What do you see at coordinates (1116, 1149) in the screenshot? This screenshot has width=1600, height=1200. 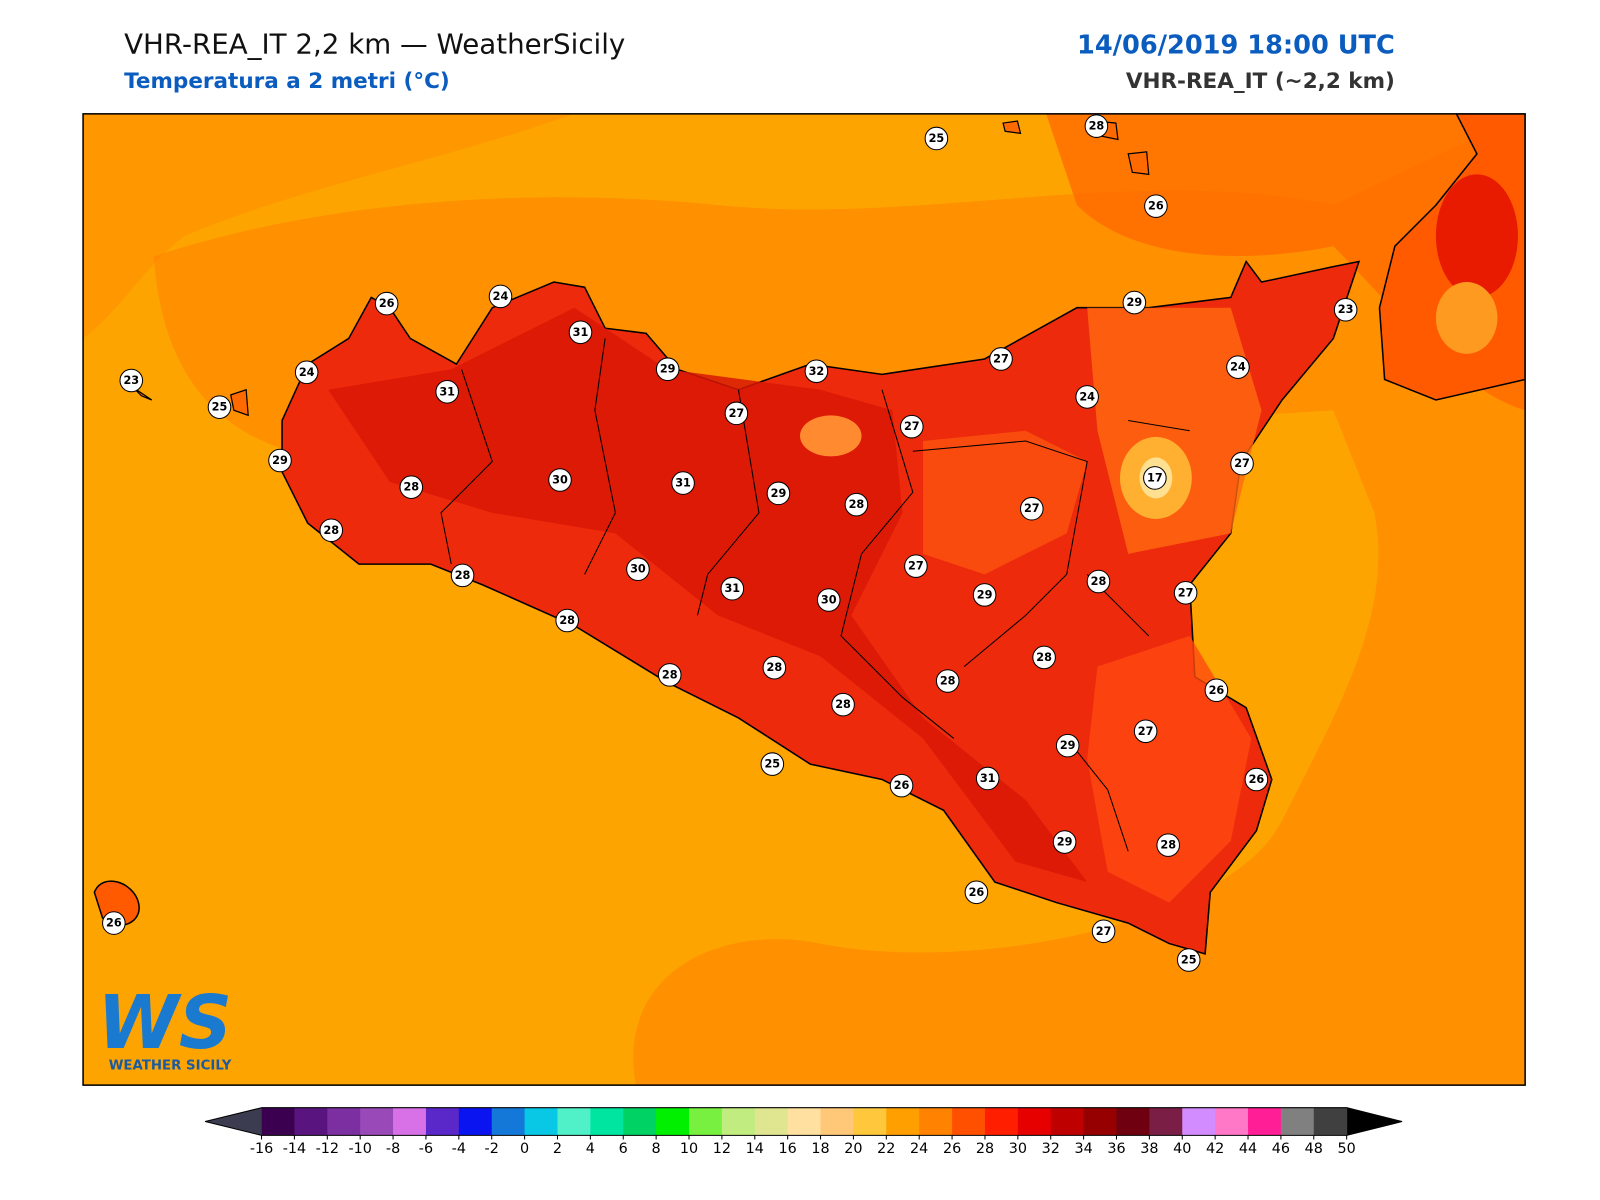 I see `colorbar-tick-label: 36` at bounding box center [1116, 1149].